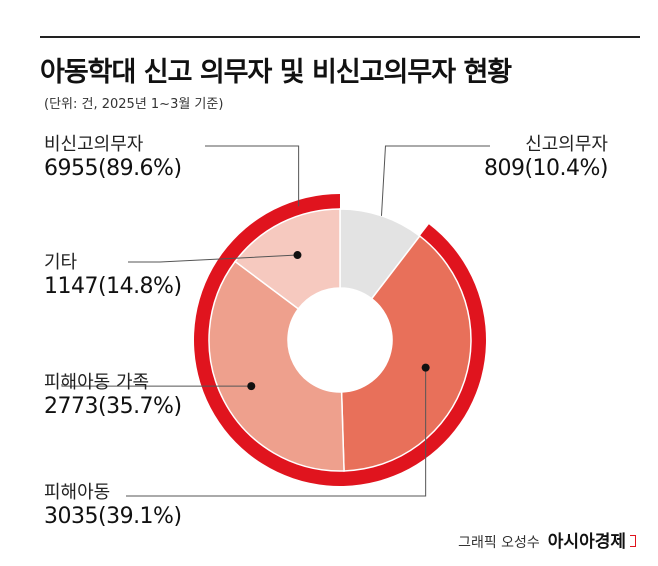 The height and width of the screenshot is (566, 658). I want to click on donut-hole, so click(340, 340).